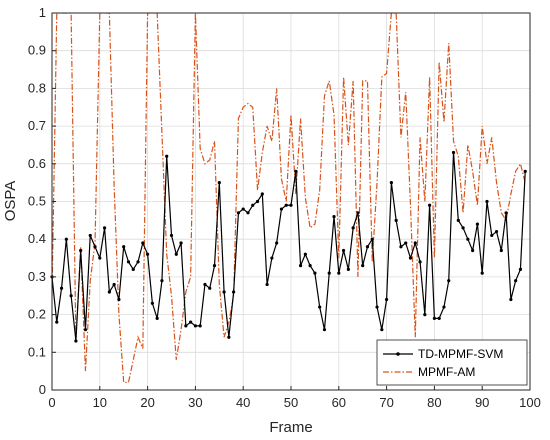  I want to click on y-tick-label: 0.4, so click(37, 238).